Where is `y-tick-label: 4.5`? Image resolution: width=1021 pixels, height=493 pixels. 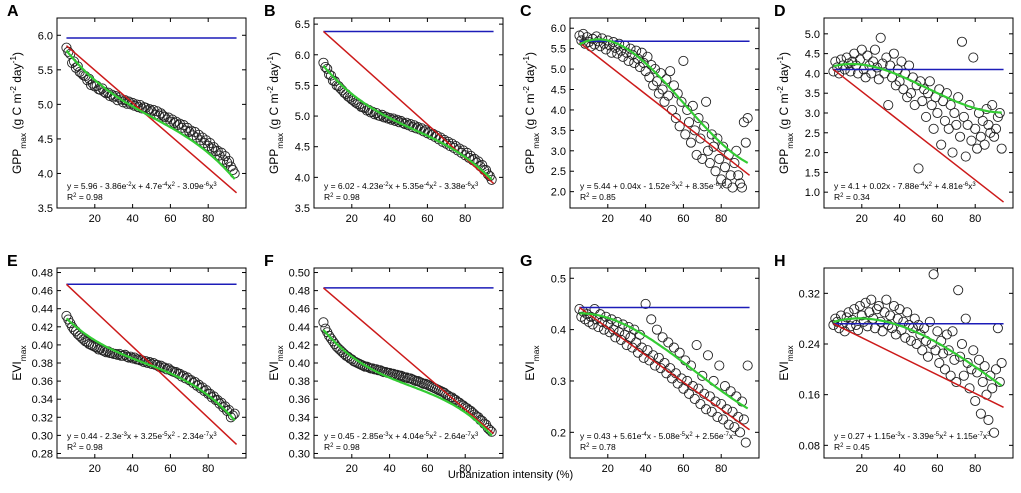
y-tick-label: 4.5 is located at coordinates (302, 148).